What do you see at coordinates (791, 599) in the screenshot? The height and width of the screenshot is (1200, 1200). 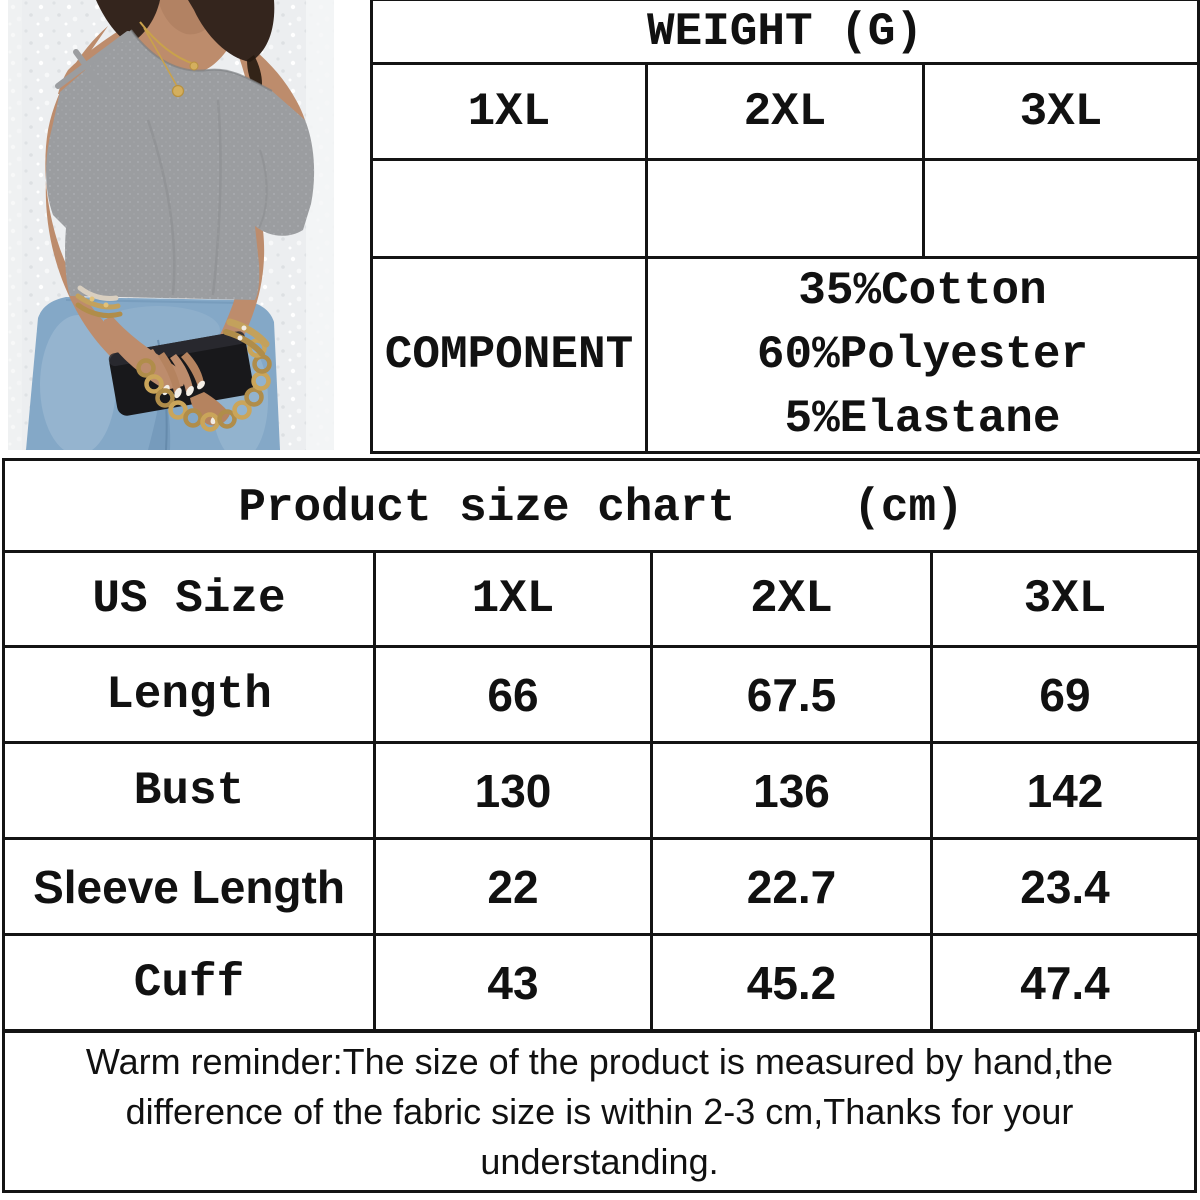 I see `column-header-2xl: 2XL` at bounding box center [791, 599].